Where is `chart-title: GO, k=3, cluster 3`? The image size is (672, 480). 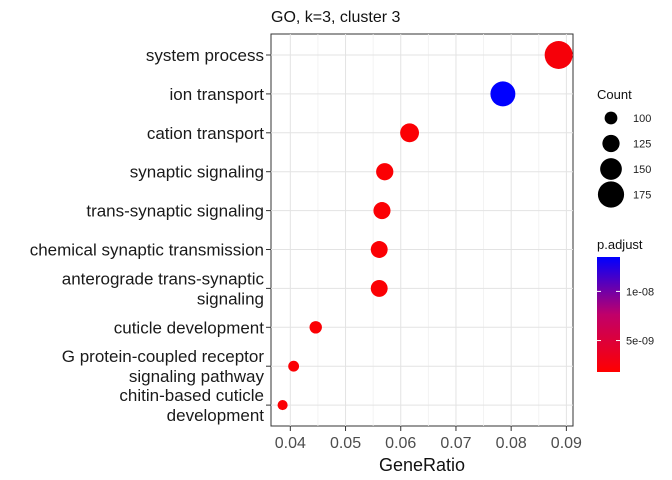 chart-title: GO, k=3, cluster 3 is located at coordinates (335, 17).